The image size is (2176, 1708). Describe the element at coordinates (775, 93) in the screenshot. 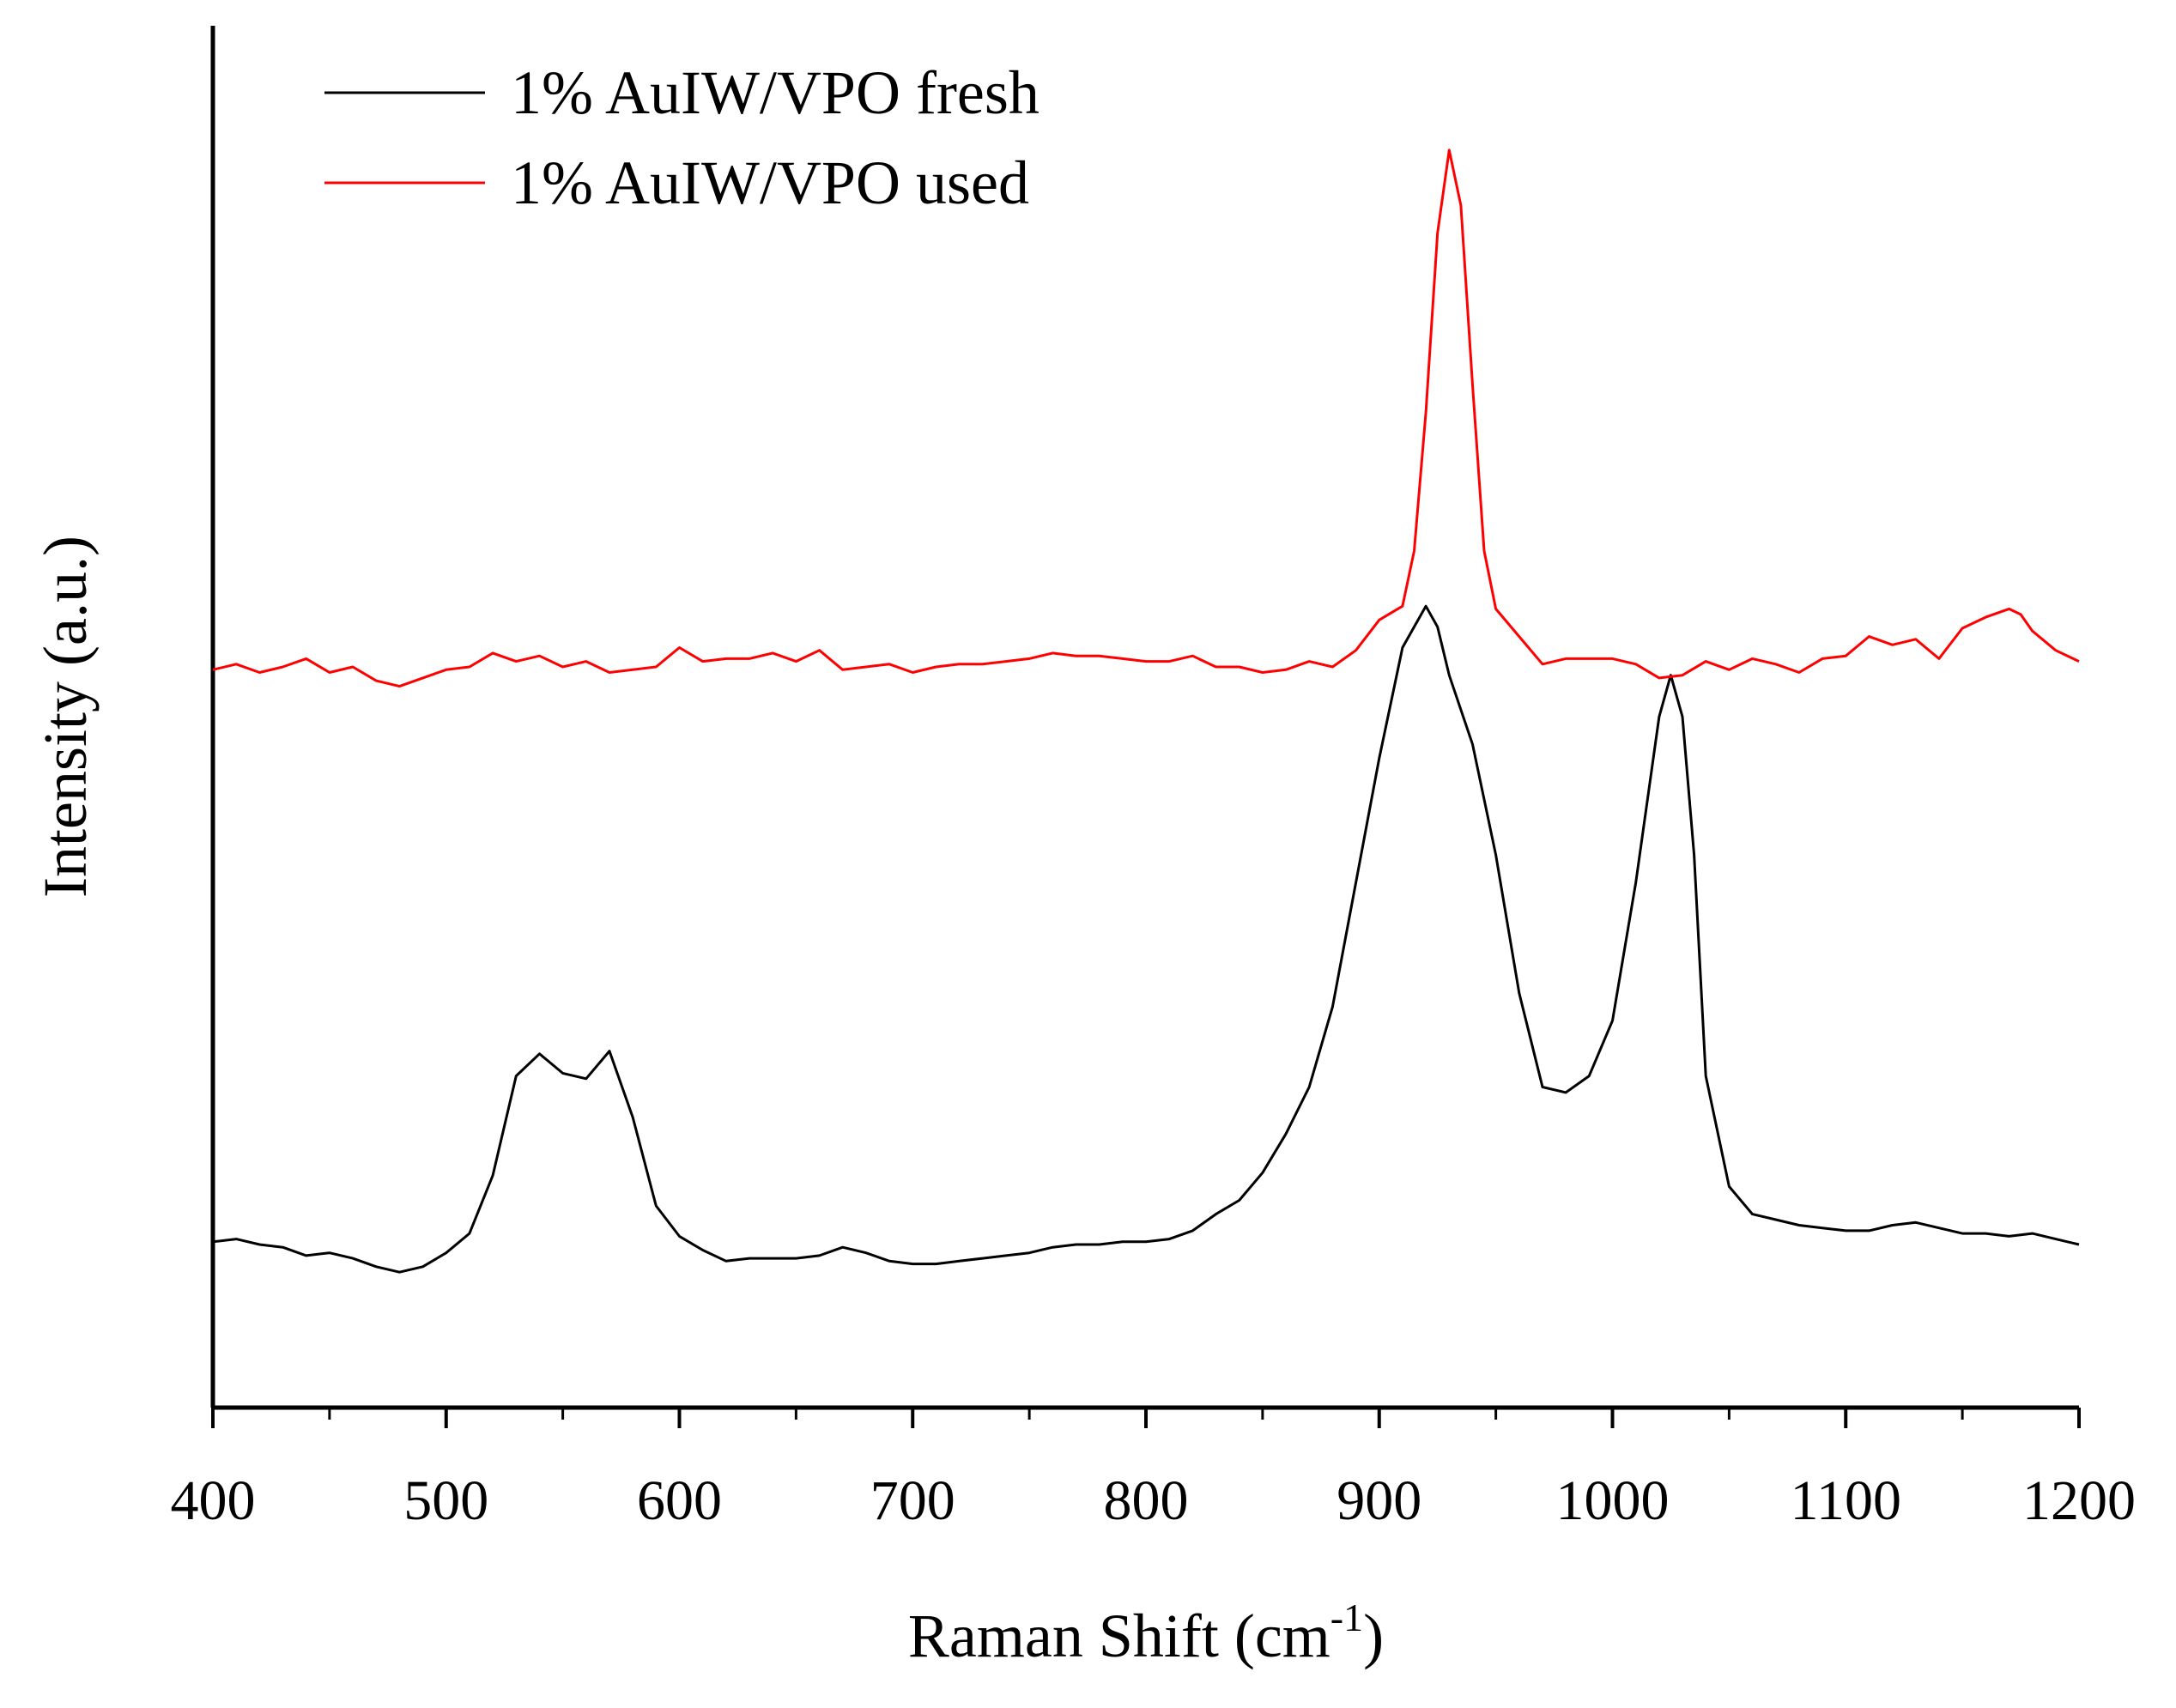

I see `legend-label-fresh: 1% AuIW/VPO fresh` at that location.